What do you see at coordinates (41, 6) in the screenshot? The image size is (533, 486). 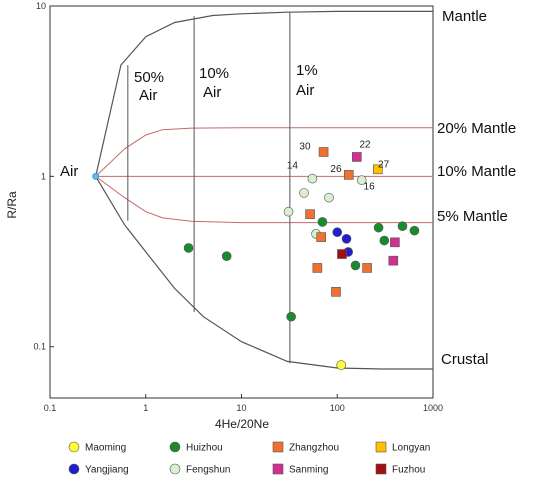 I see `y-tick-label: 10` at bounding box center [41, 6].